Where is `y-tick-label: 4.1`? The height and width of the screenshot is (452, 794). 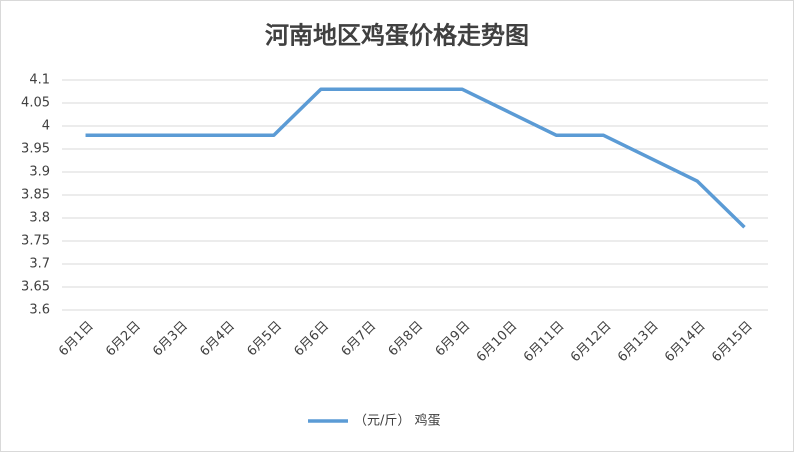 y-tick-label: 4.1 is located at coordinates (39, 80).